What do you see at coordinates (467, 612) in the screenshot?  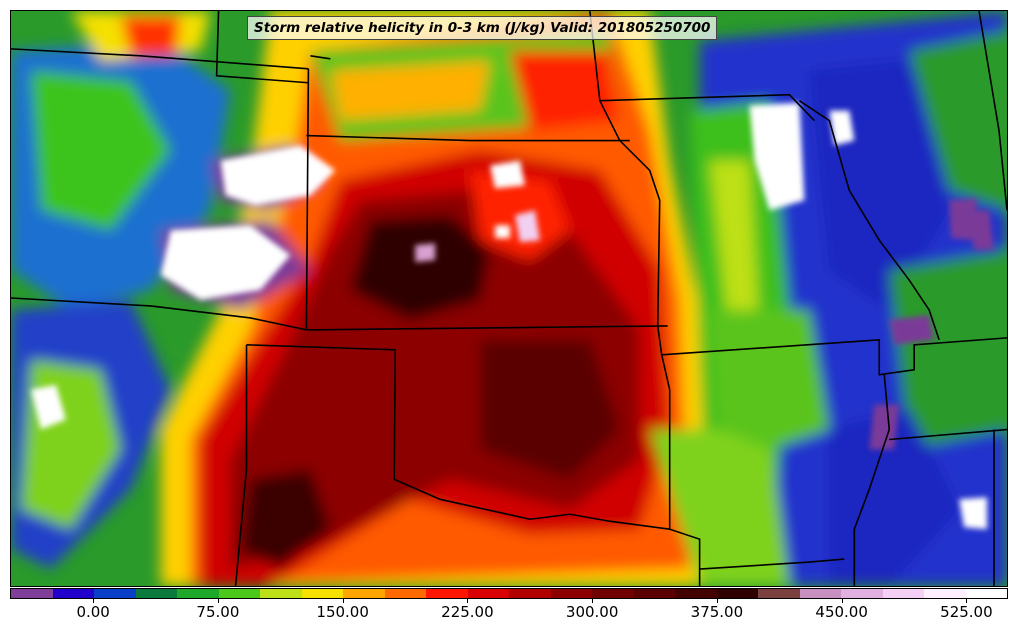 I see `colorbar-tick-label: 225.00` at bounding box center [467, 612].